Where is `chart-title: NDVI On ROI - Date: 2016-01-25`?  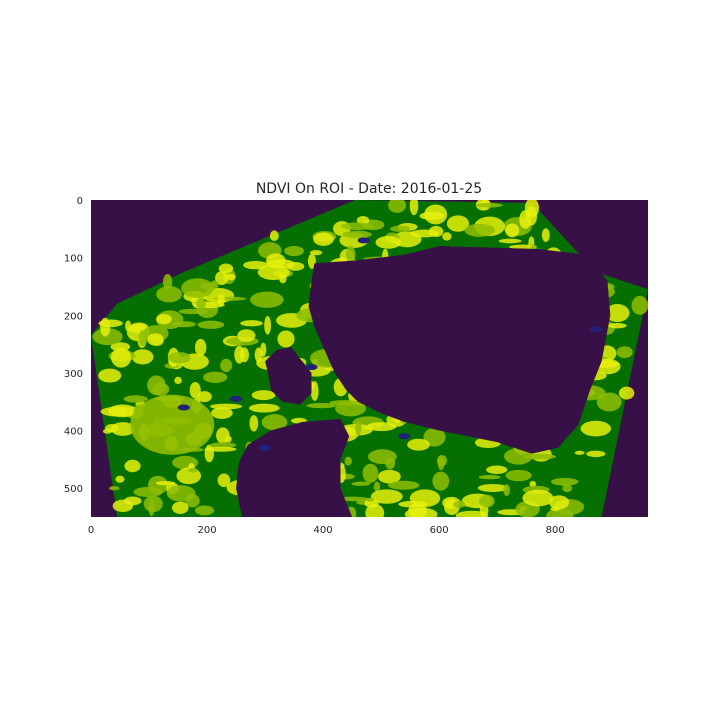
chart-title: NDVI On ROI - Date: 2016-01-25 is located at coordinates (369, 189).